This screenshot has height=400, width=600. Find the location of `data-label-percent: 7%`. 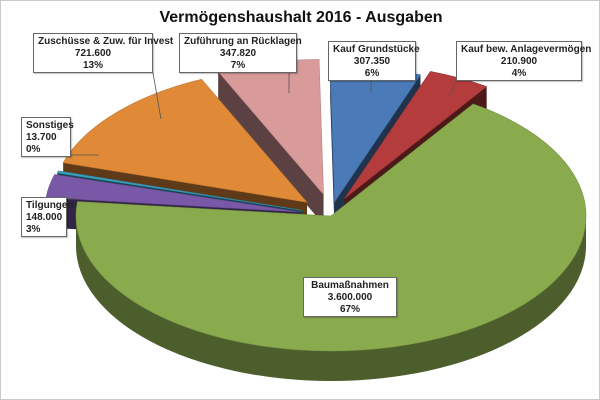

data-label-percent: 7% is located at coordinates (238, 65).